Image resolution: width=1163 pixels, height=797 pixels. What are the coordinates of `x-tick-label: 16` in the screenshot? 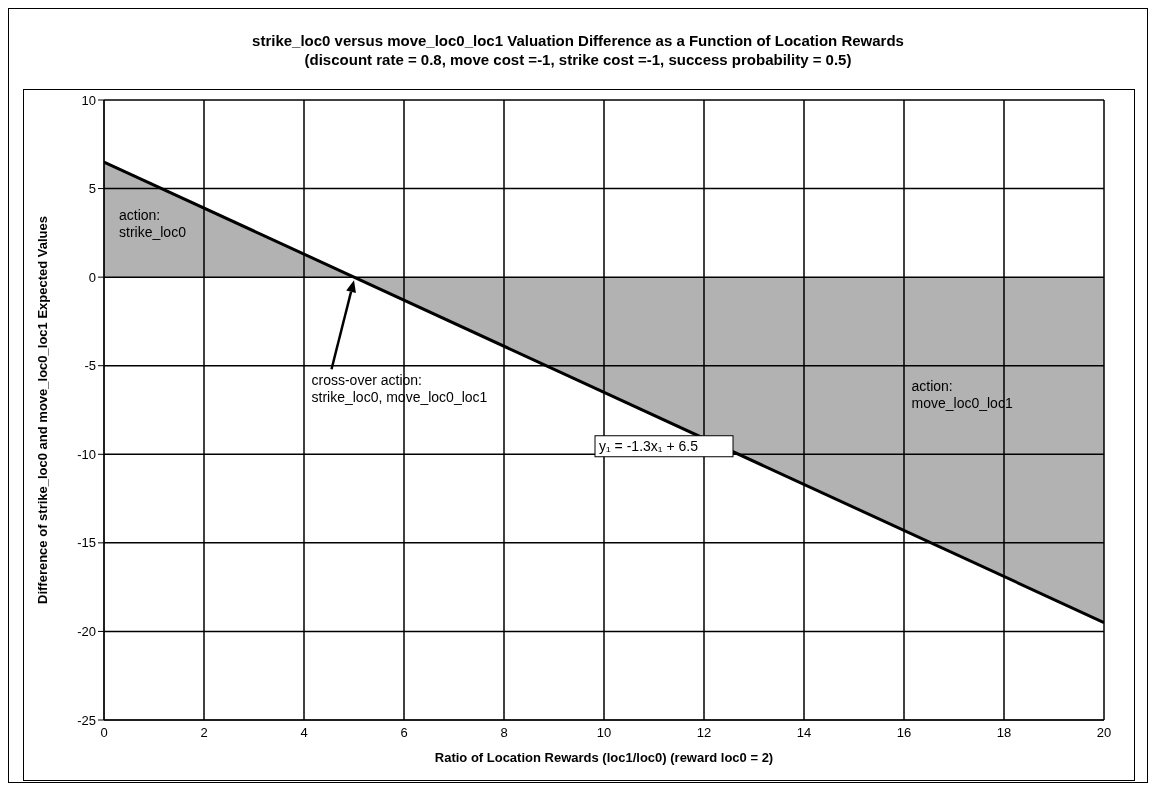 It's located at (904, 733).